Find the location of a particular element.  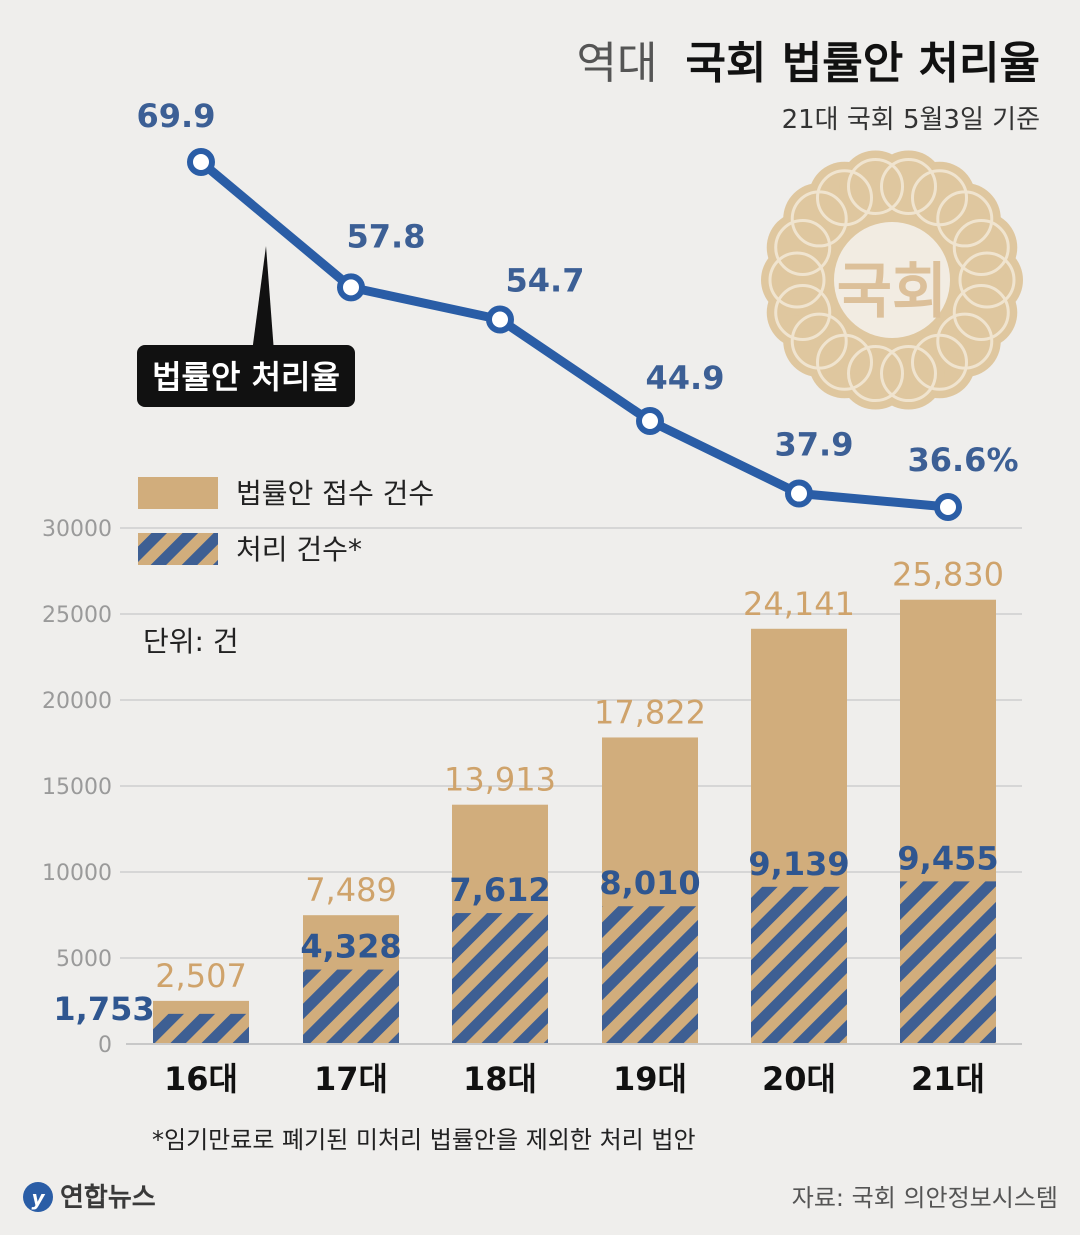

rate-value-label: 54.7 is located at coordinates (545, 280).